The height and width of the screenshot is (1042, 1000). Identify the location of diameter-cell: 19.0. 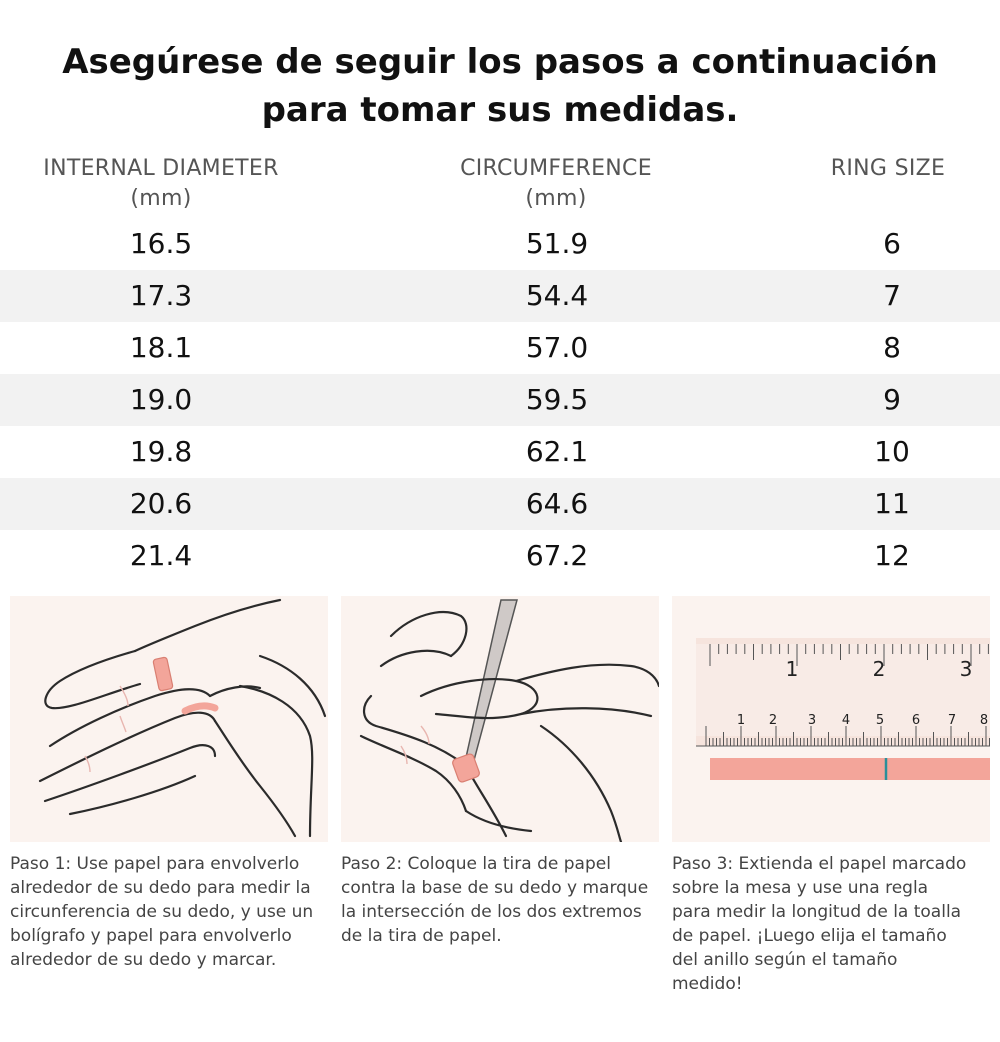
(161, 399).